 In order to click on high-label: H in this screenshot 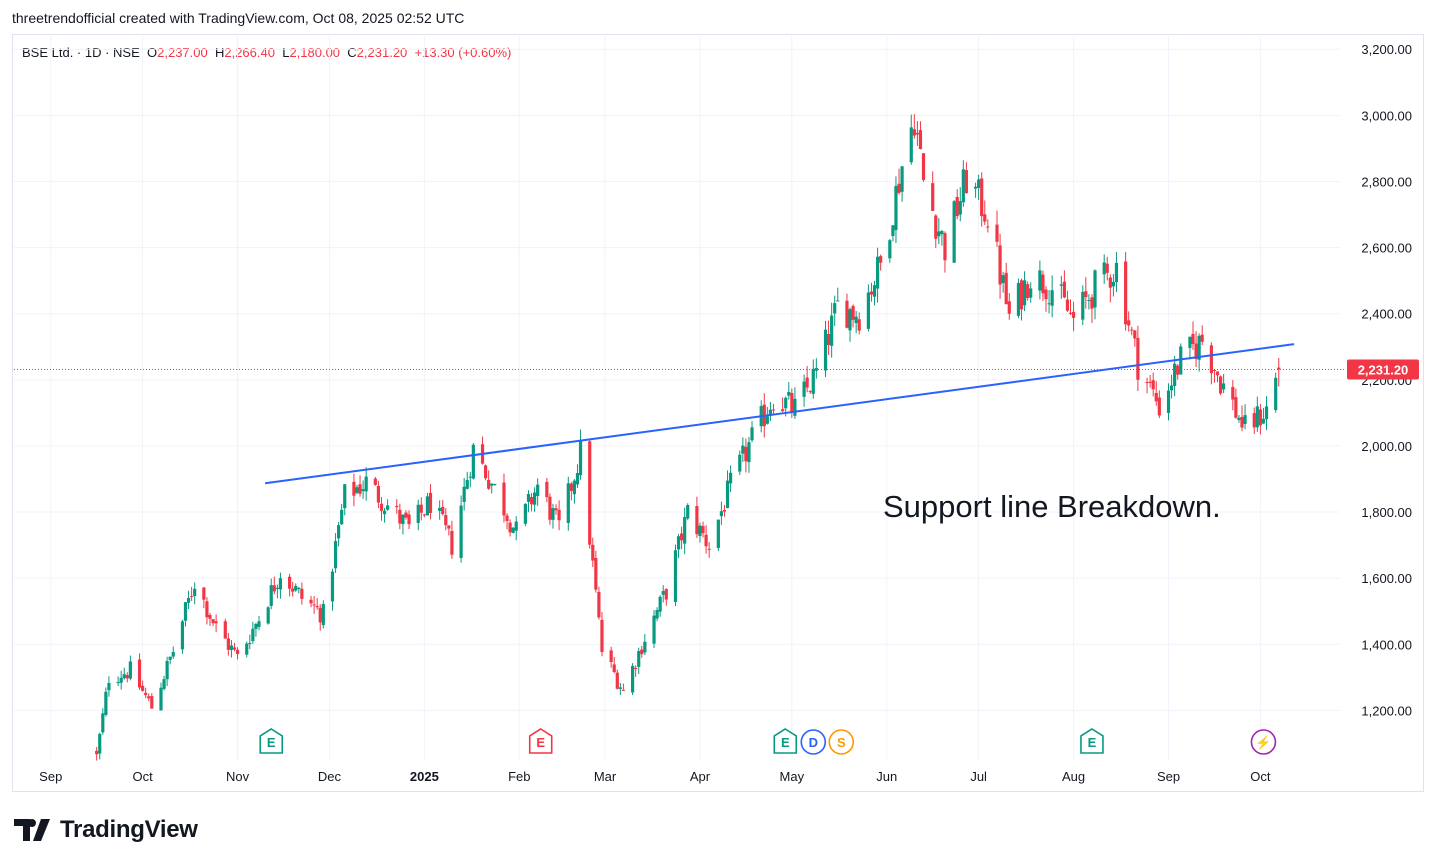, I will do `click(219, 52)`.